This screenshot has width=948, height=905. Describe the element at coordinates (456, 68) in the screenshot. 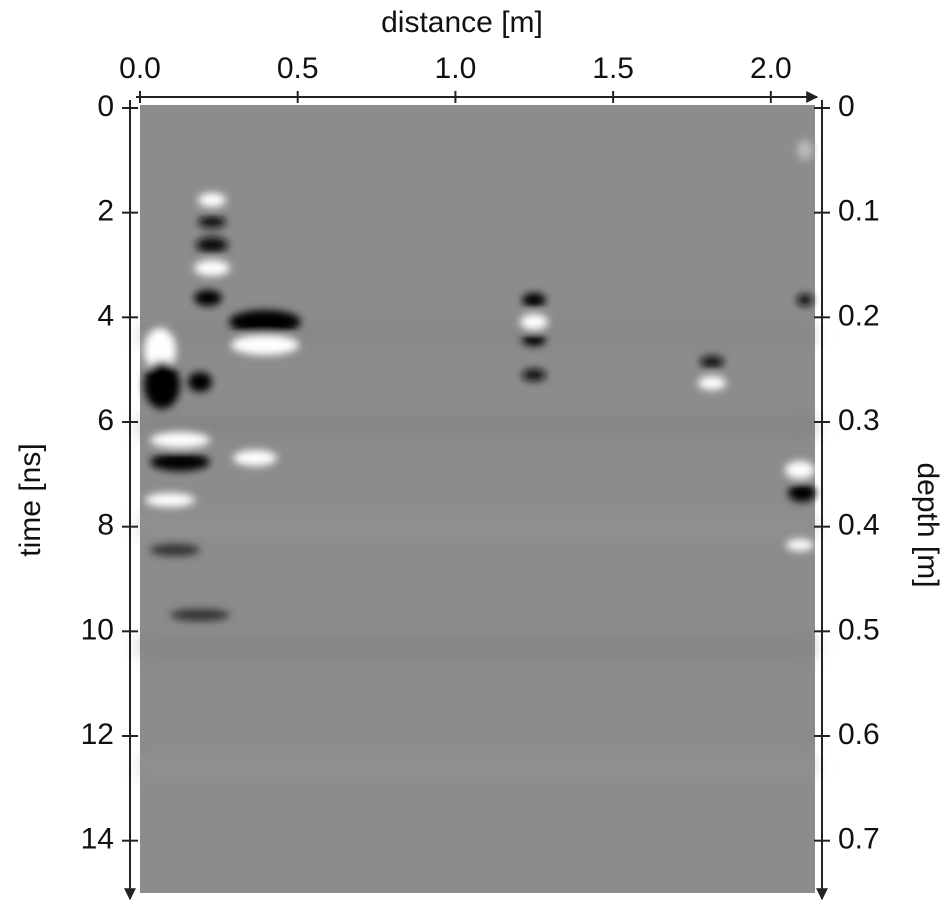

I see `x-tick-label: 1.0` at that location.